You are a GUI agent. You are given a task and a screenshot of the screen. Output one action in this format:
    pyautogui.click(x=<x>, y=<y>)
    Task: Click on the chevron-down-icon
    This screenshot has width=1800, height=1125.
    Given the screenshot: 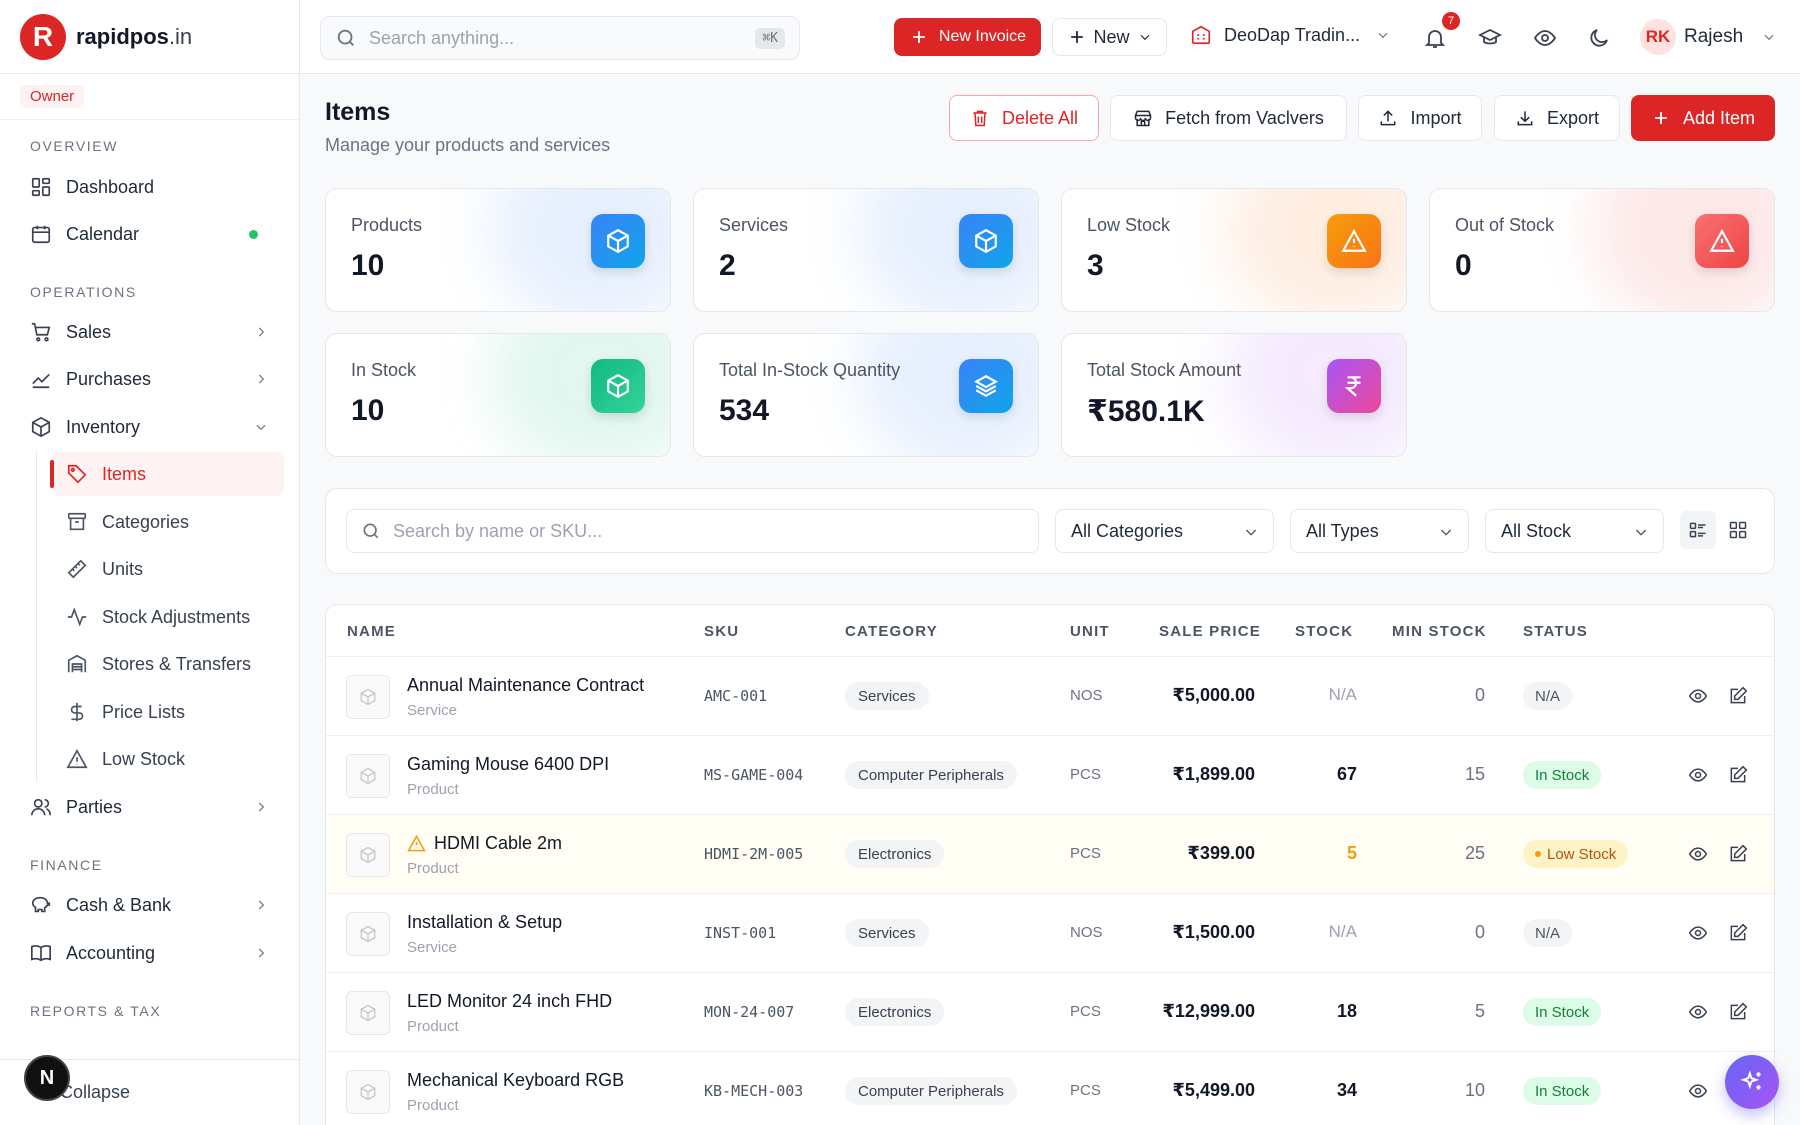 What is the action you would take?
    pyautogui.click(x=261, y=427)
    